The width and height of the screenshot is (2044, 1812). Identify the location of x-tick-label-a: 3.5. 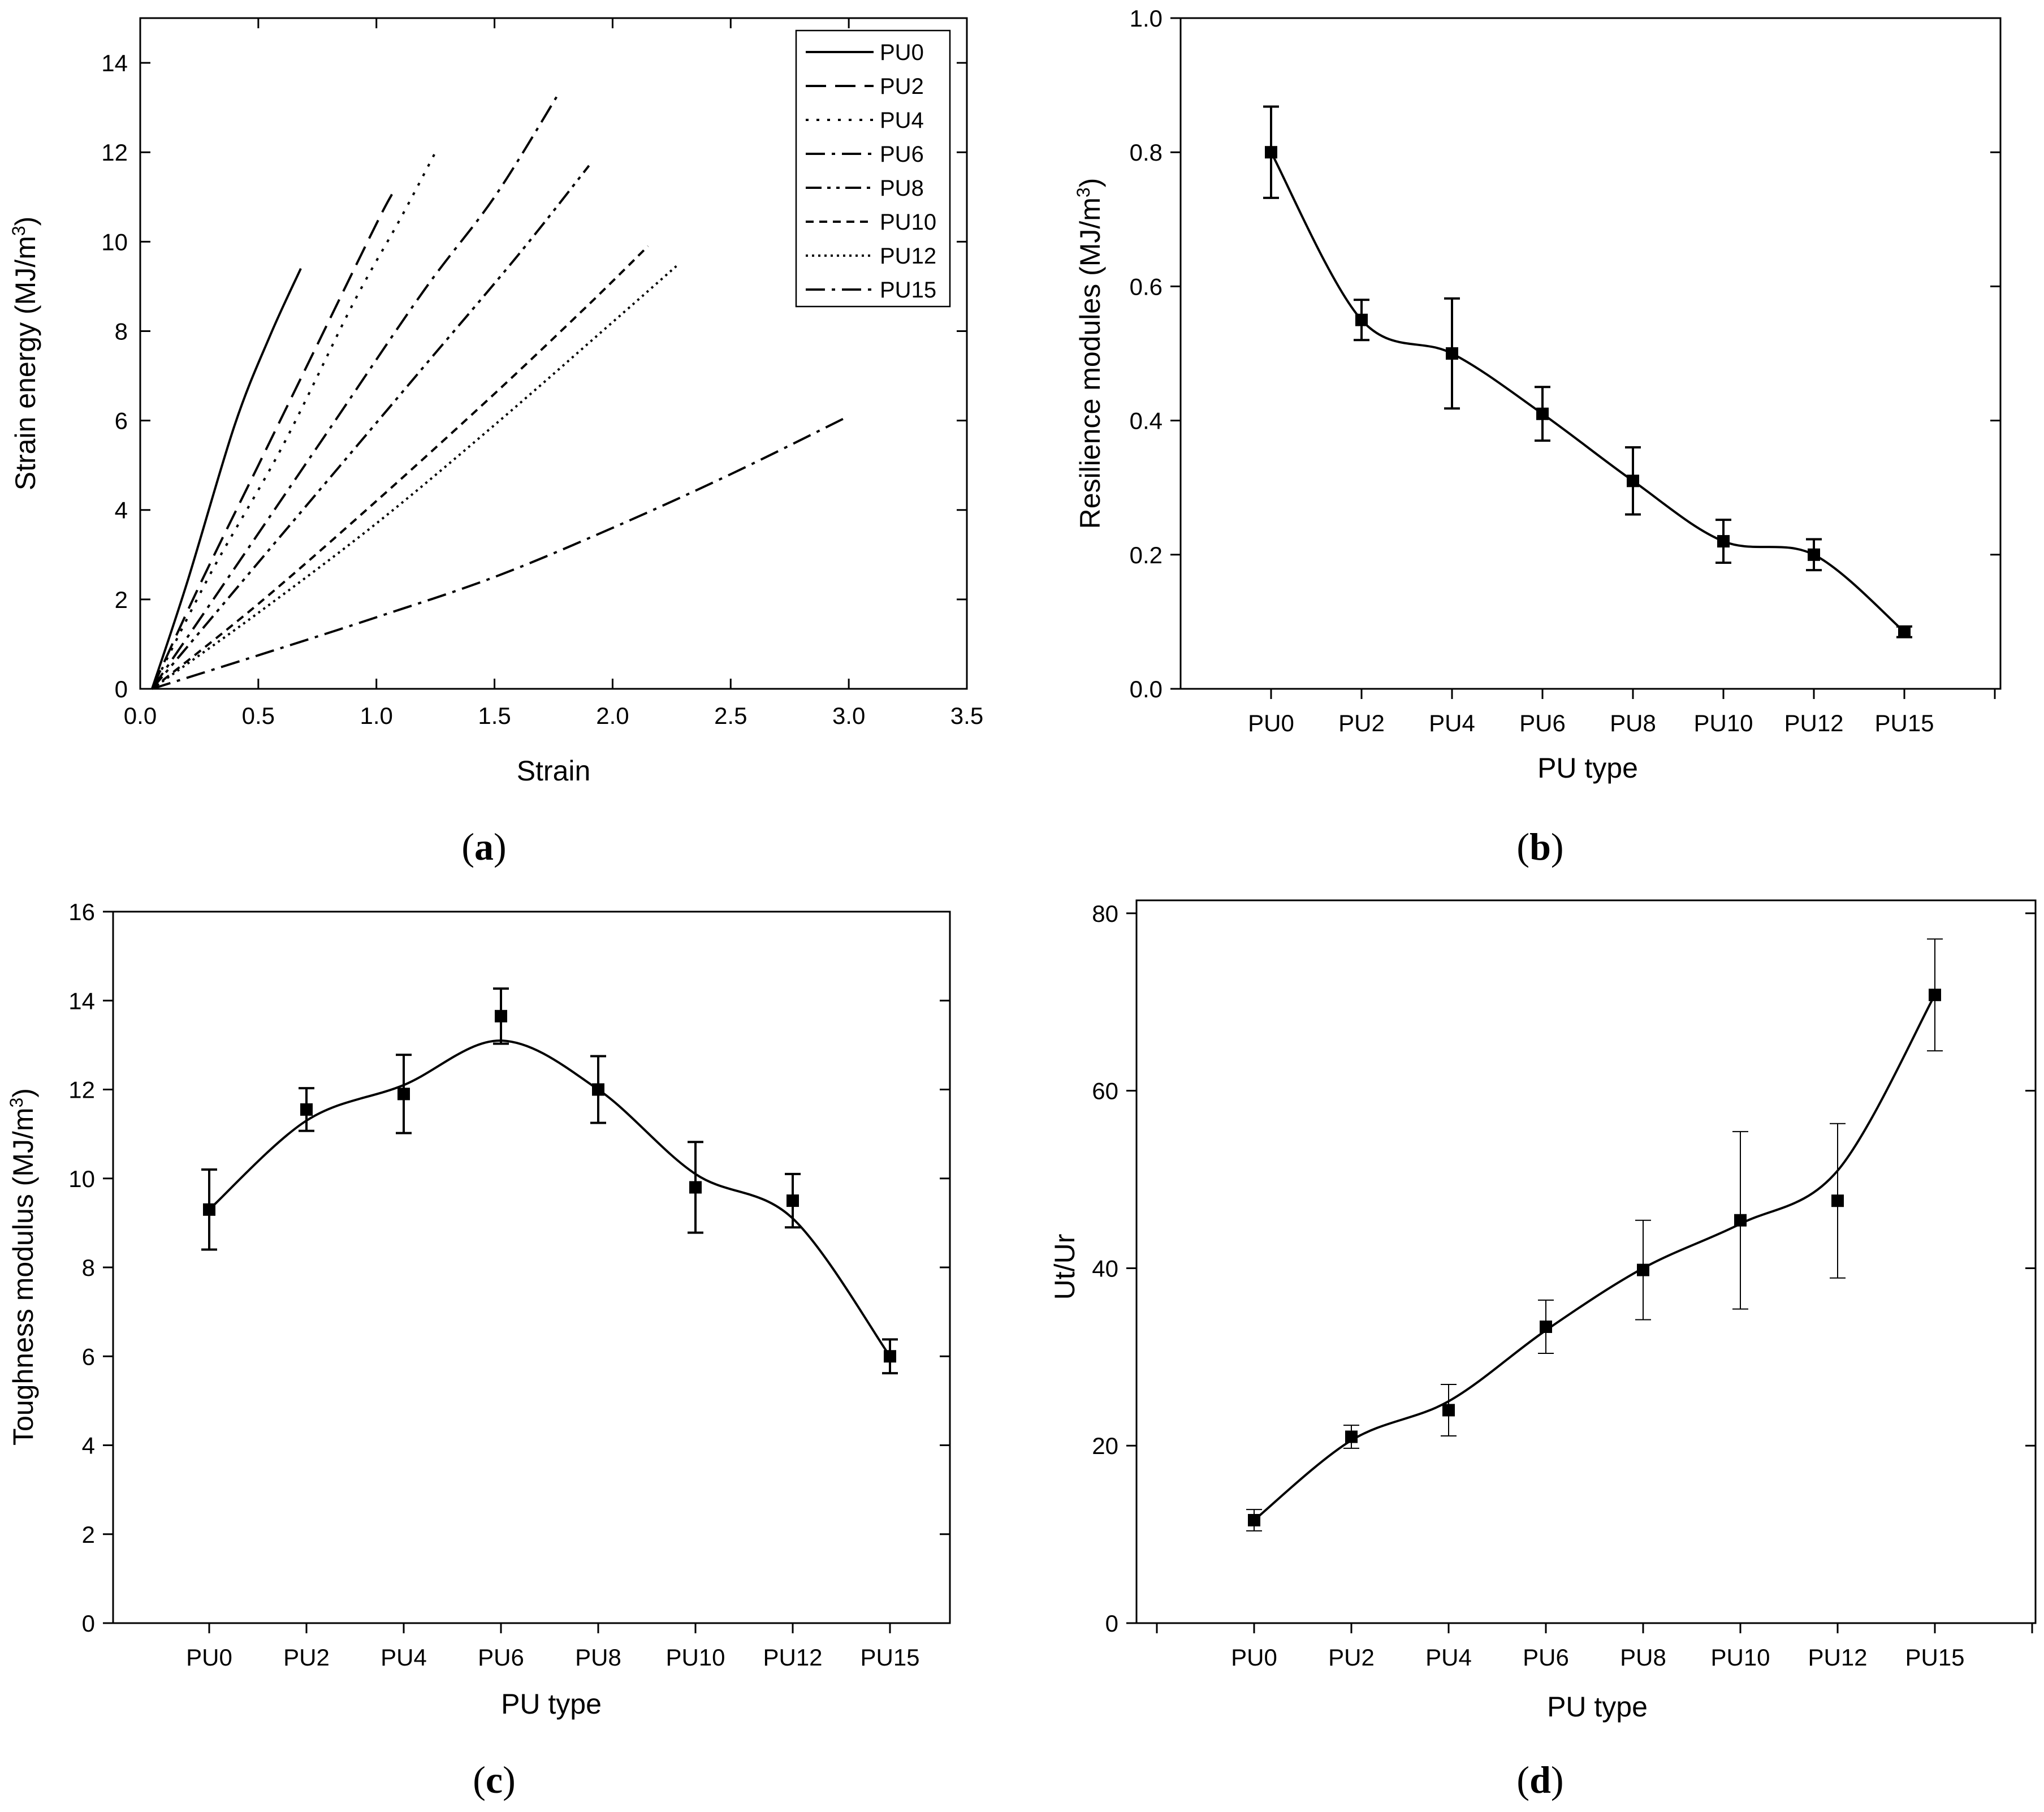
(966, 715).